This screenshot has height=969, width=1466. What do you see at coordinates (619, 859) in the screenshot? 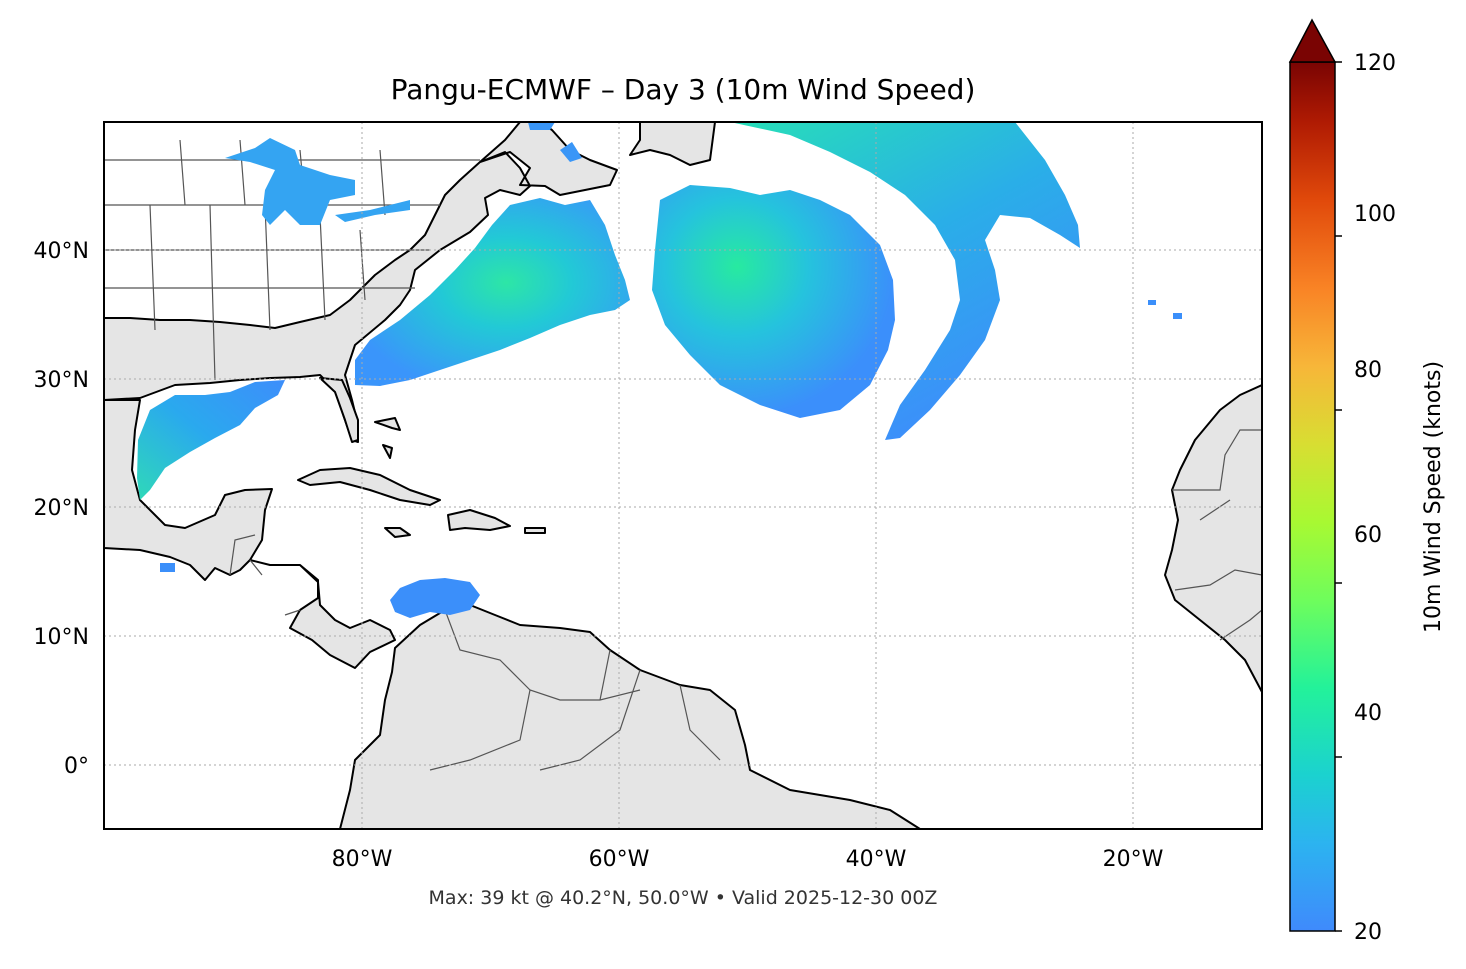
I see `lon-tick-label: 60°W` at bounding box center [619, 859].